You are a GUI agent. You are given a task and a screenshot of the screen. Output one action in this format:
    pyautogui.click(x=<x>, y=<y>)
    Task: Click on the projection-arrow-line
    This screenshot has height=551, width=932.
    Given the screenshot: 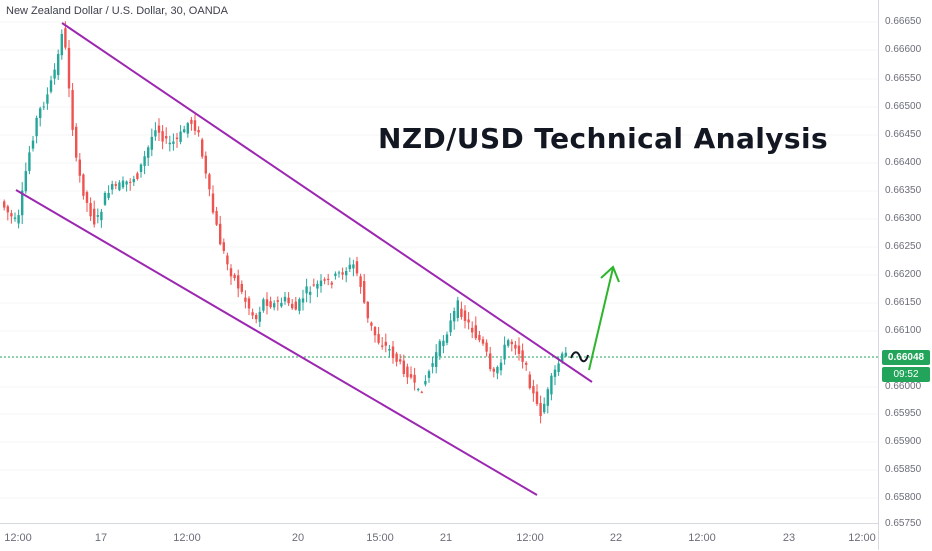 What is the action you would take?
    pyautogui.click(x=601, y=319)
    